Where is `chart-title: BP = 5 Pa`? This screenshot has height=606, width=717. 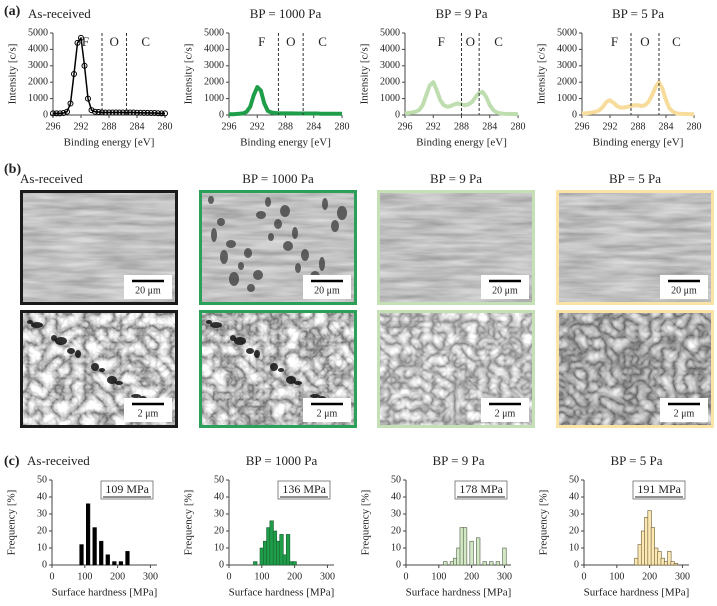
chart-title: BP = 5 Pa is located at coordinates (637, 460).